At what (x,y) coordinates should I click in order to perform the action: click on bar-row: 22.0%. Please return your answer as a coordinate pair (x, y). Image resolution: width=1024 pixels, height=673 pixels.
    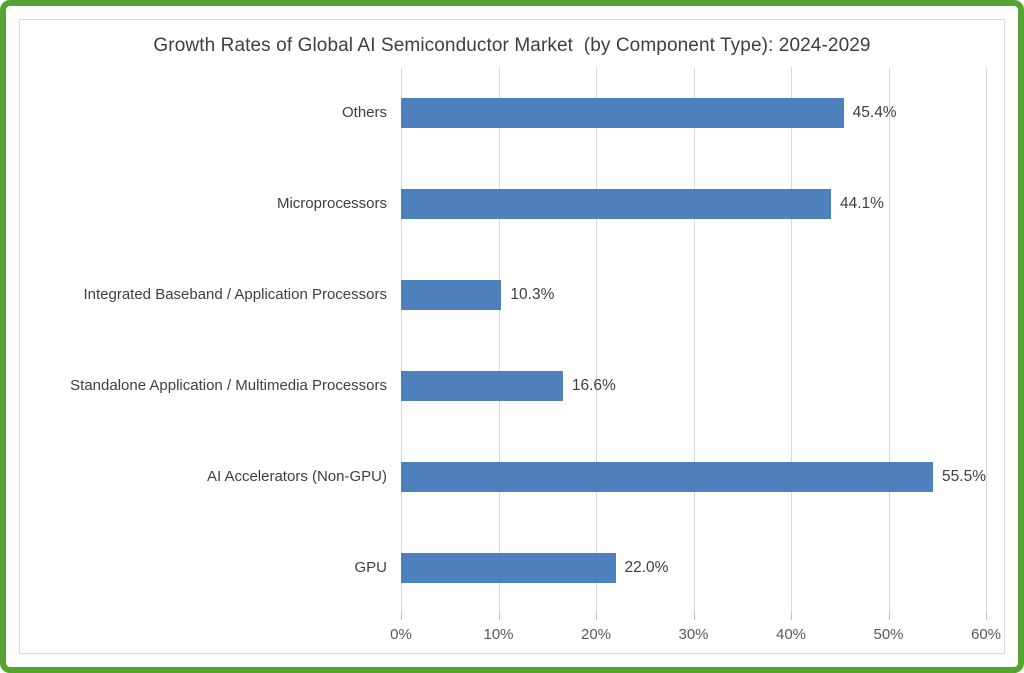
    Looking at the image, I should click on (693, 567).